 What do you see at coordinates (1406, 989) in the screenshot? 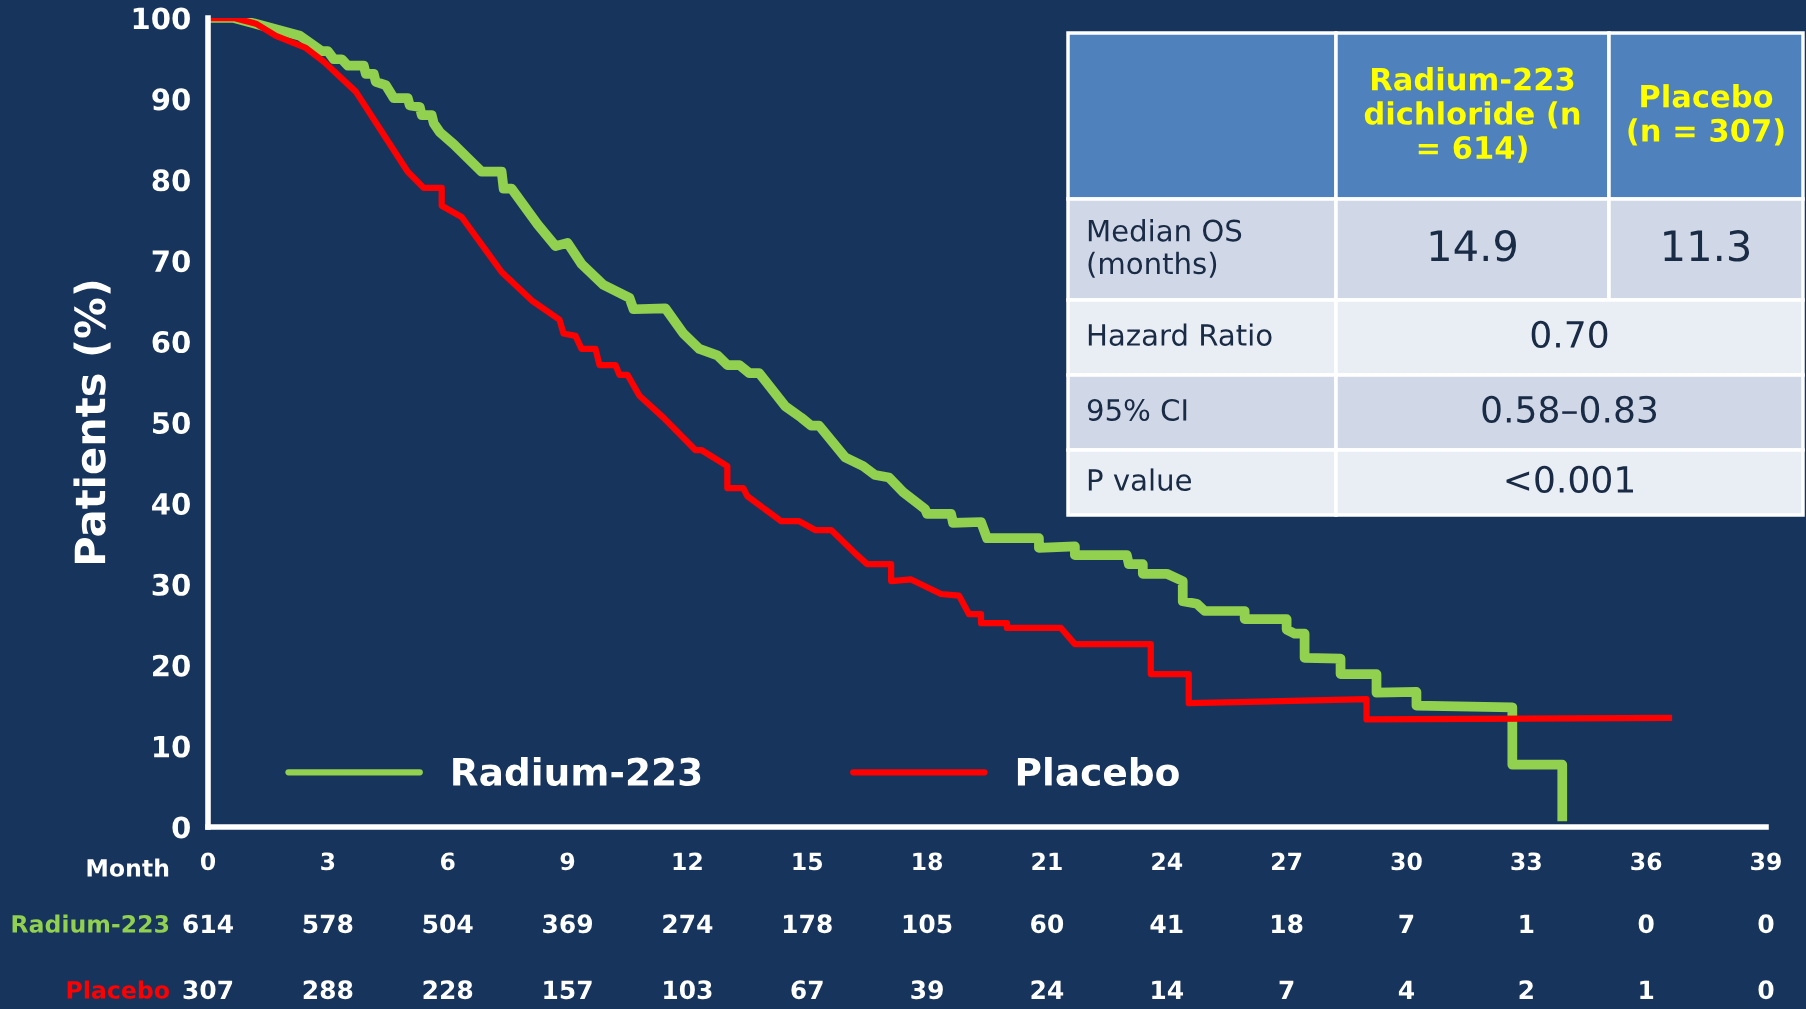
I see `text: 4` at bounding box center [1406, 989].